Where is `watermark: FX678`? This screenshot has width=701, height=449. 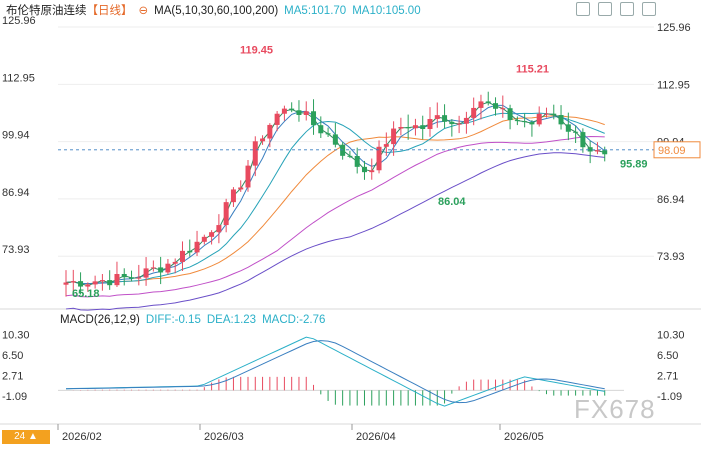
watermark: FX678 is located at coordinates (615, 409).